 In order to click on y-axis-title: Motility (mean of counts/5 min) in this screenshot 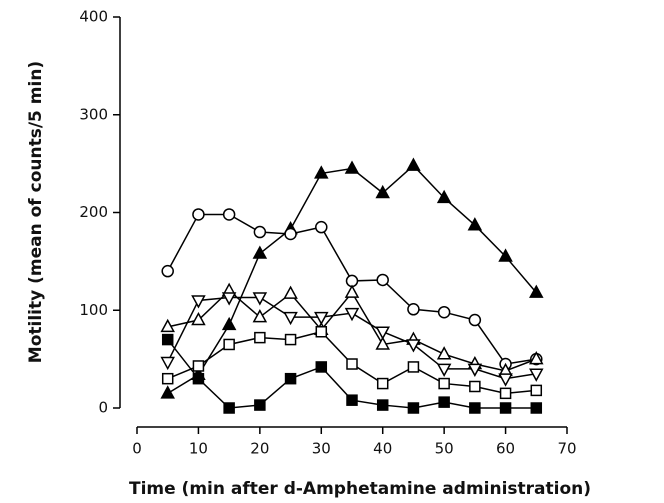, I will do `click(36, 212)`.